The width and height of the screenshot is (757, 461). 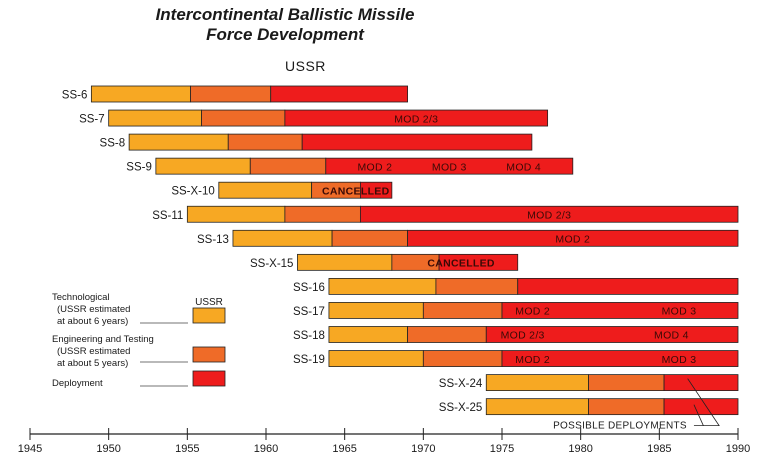 What do you see at coordinates (108, 449) in the screenshot?
I see `x-tick-label: 1950` at bounding box center [108, 449].